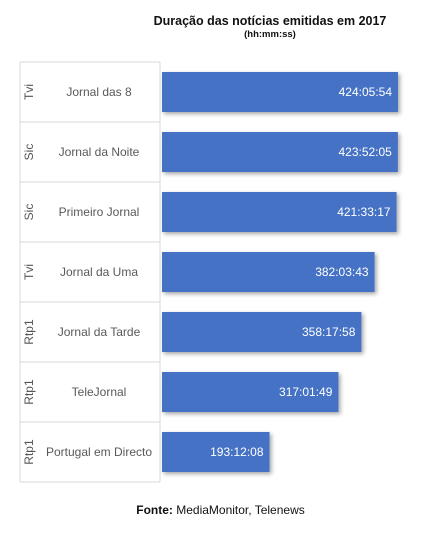 Image resolution: width=441 pixels, height=534 pixels. I want to click on bar-value-label: 424:05:54, so click(366, 92).